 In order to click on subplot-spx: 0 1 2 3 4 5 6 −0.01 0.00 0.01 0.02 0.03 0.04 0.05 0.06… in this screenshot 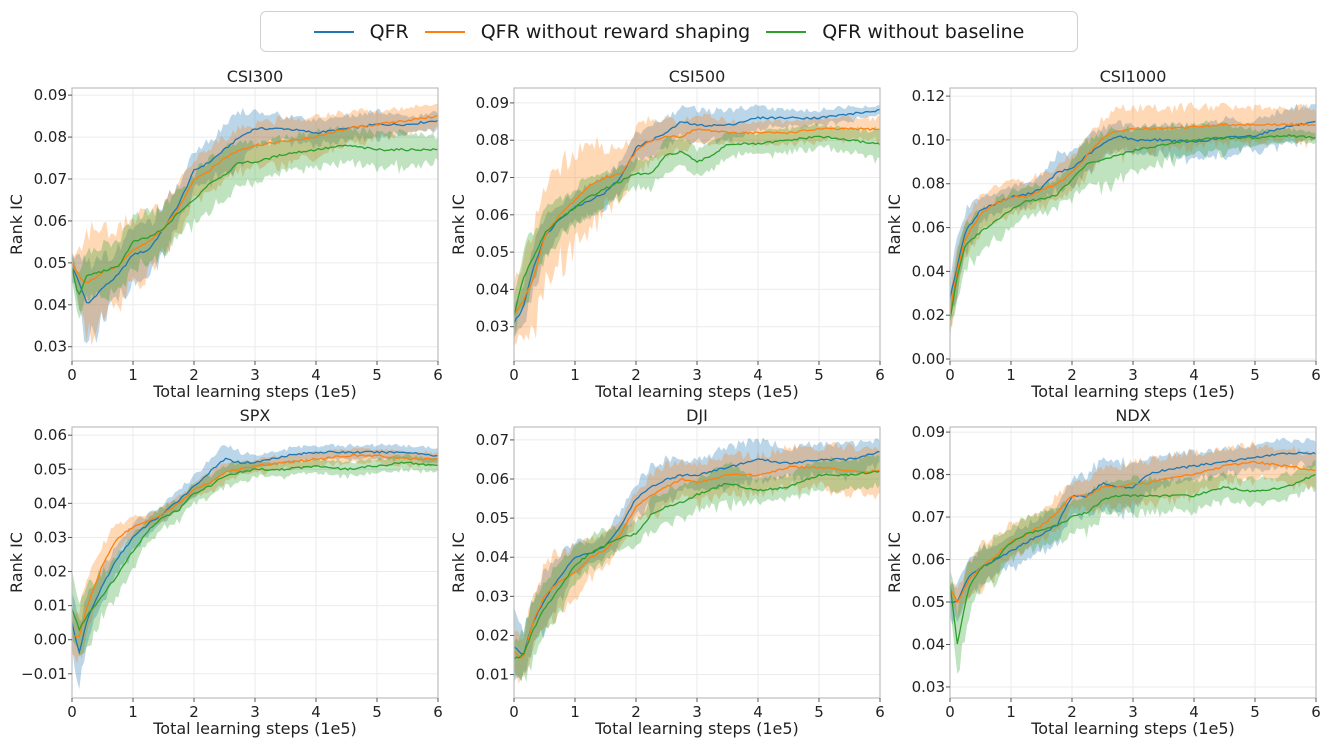, I will do `click(225, 572)`.